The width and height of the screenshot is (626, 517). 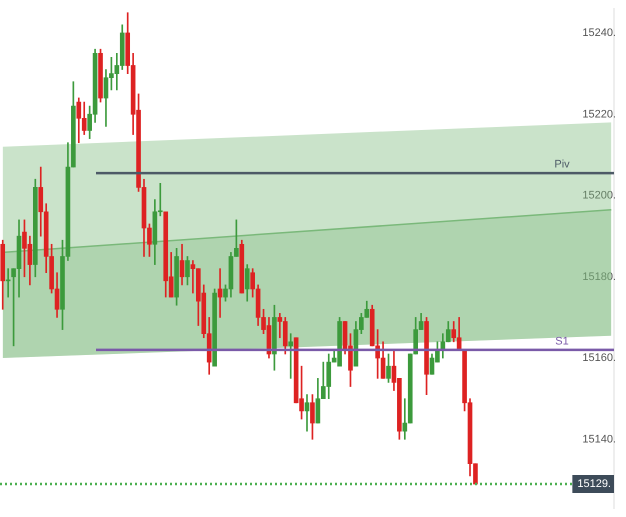 What do you see at coordinates (599, 196) in the screenshot?
I see `y-tick-label: 15200.` at bounding box center [599, 196].